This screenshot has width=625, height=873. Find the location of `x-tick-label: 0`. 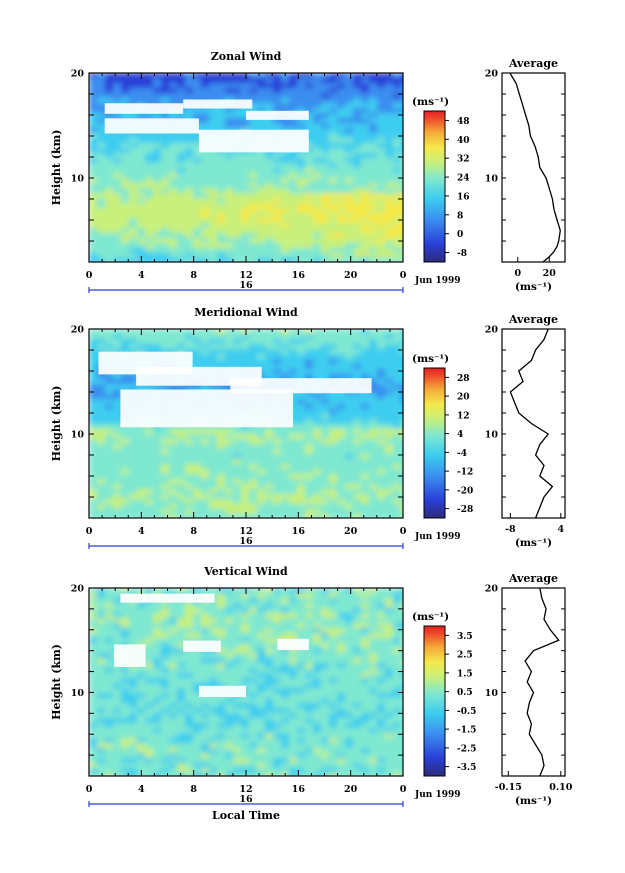

x-tick-label: 0 is located at coordinates (403, 275).